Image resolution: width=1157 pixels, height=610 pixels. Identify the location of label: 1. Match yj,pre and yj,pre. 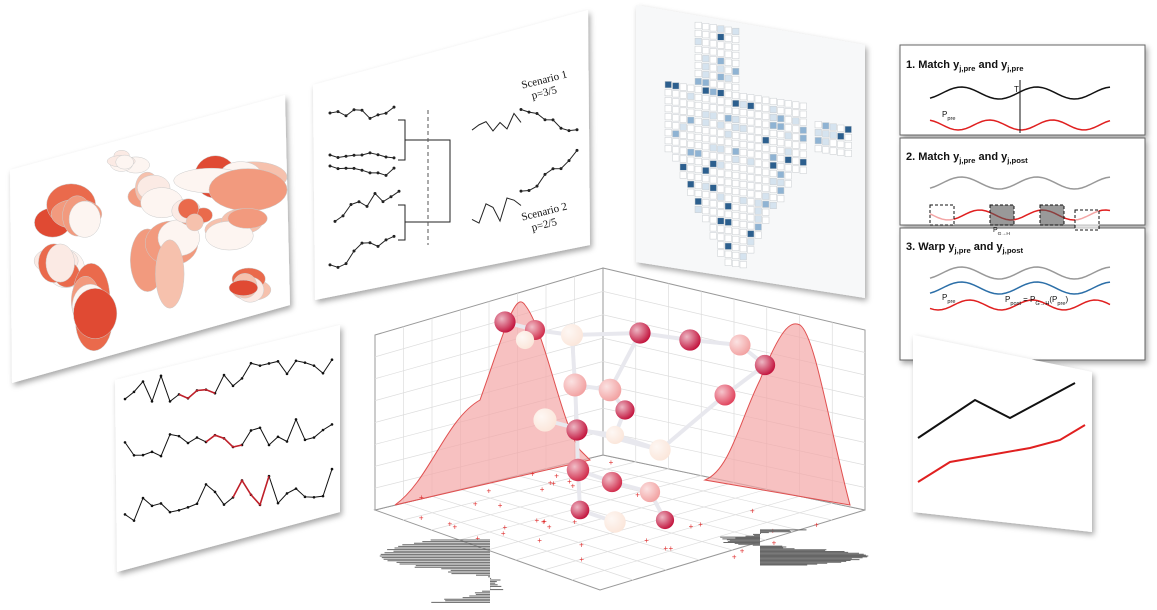
(965, 66).